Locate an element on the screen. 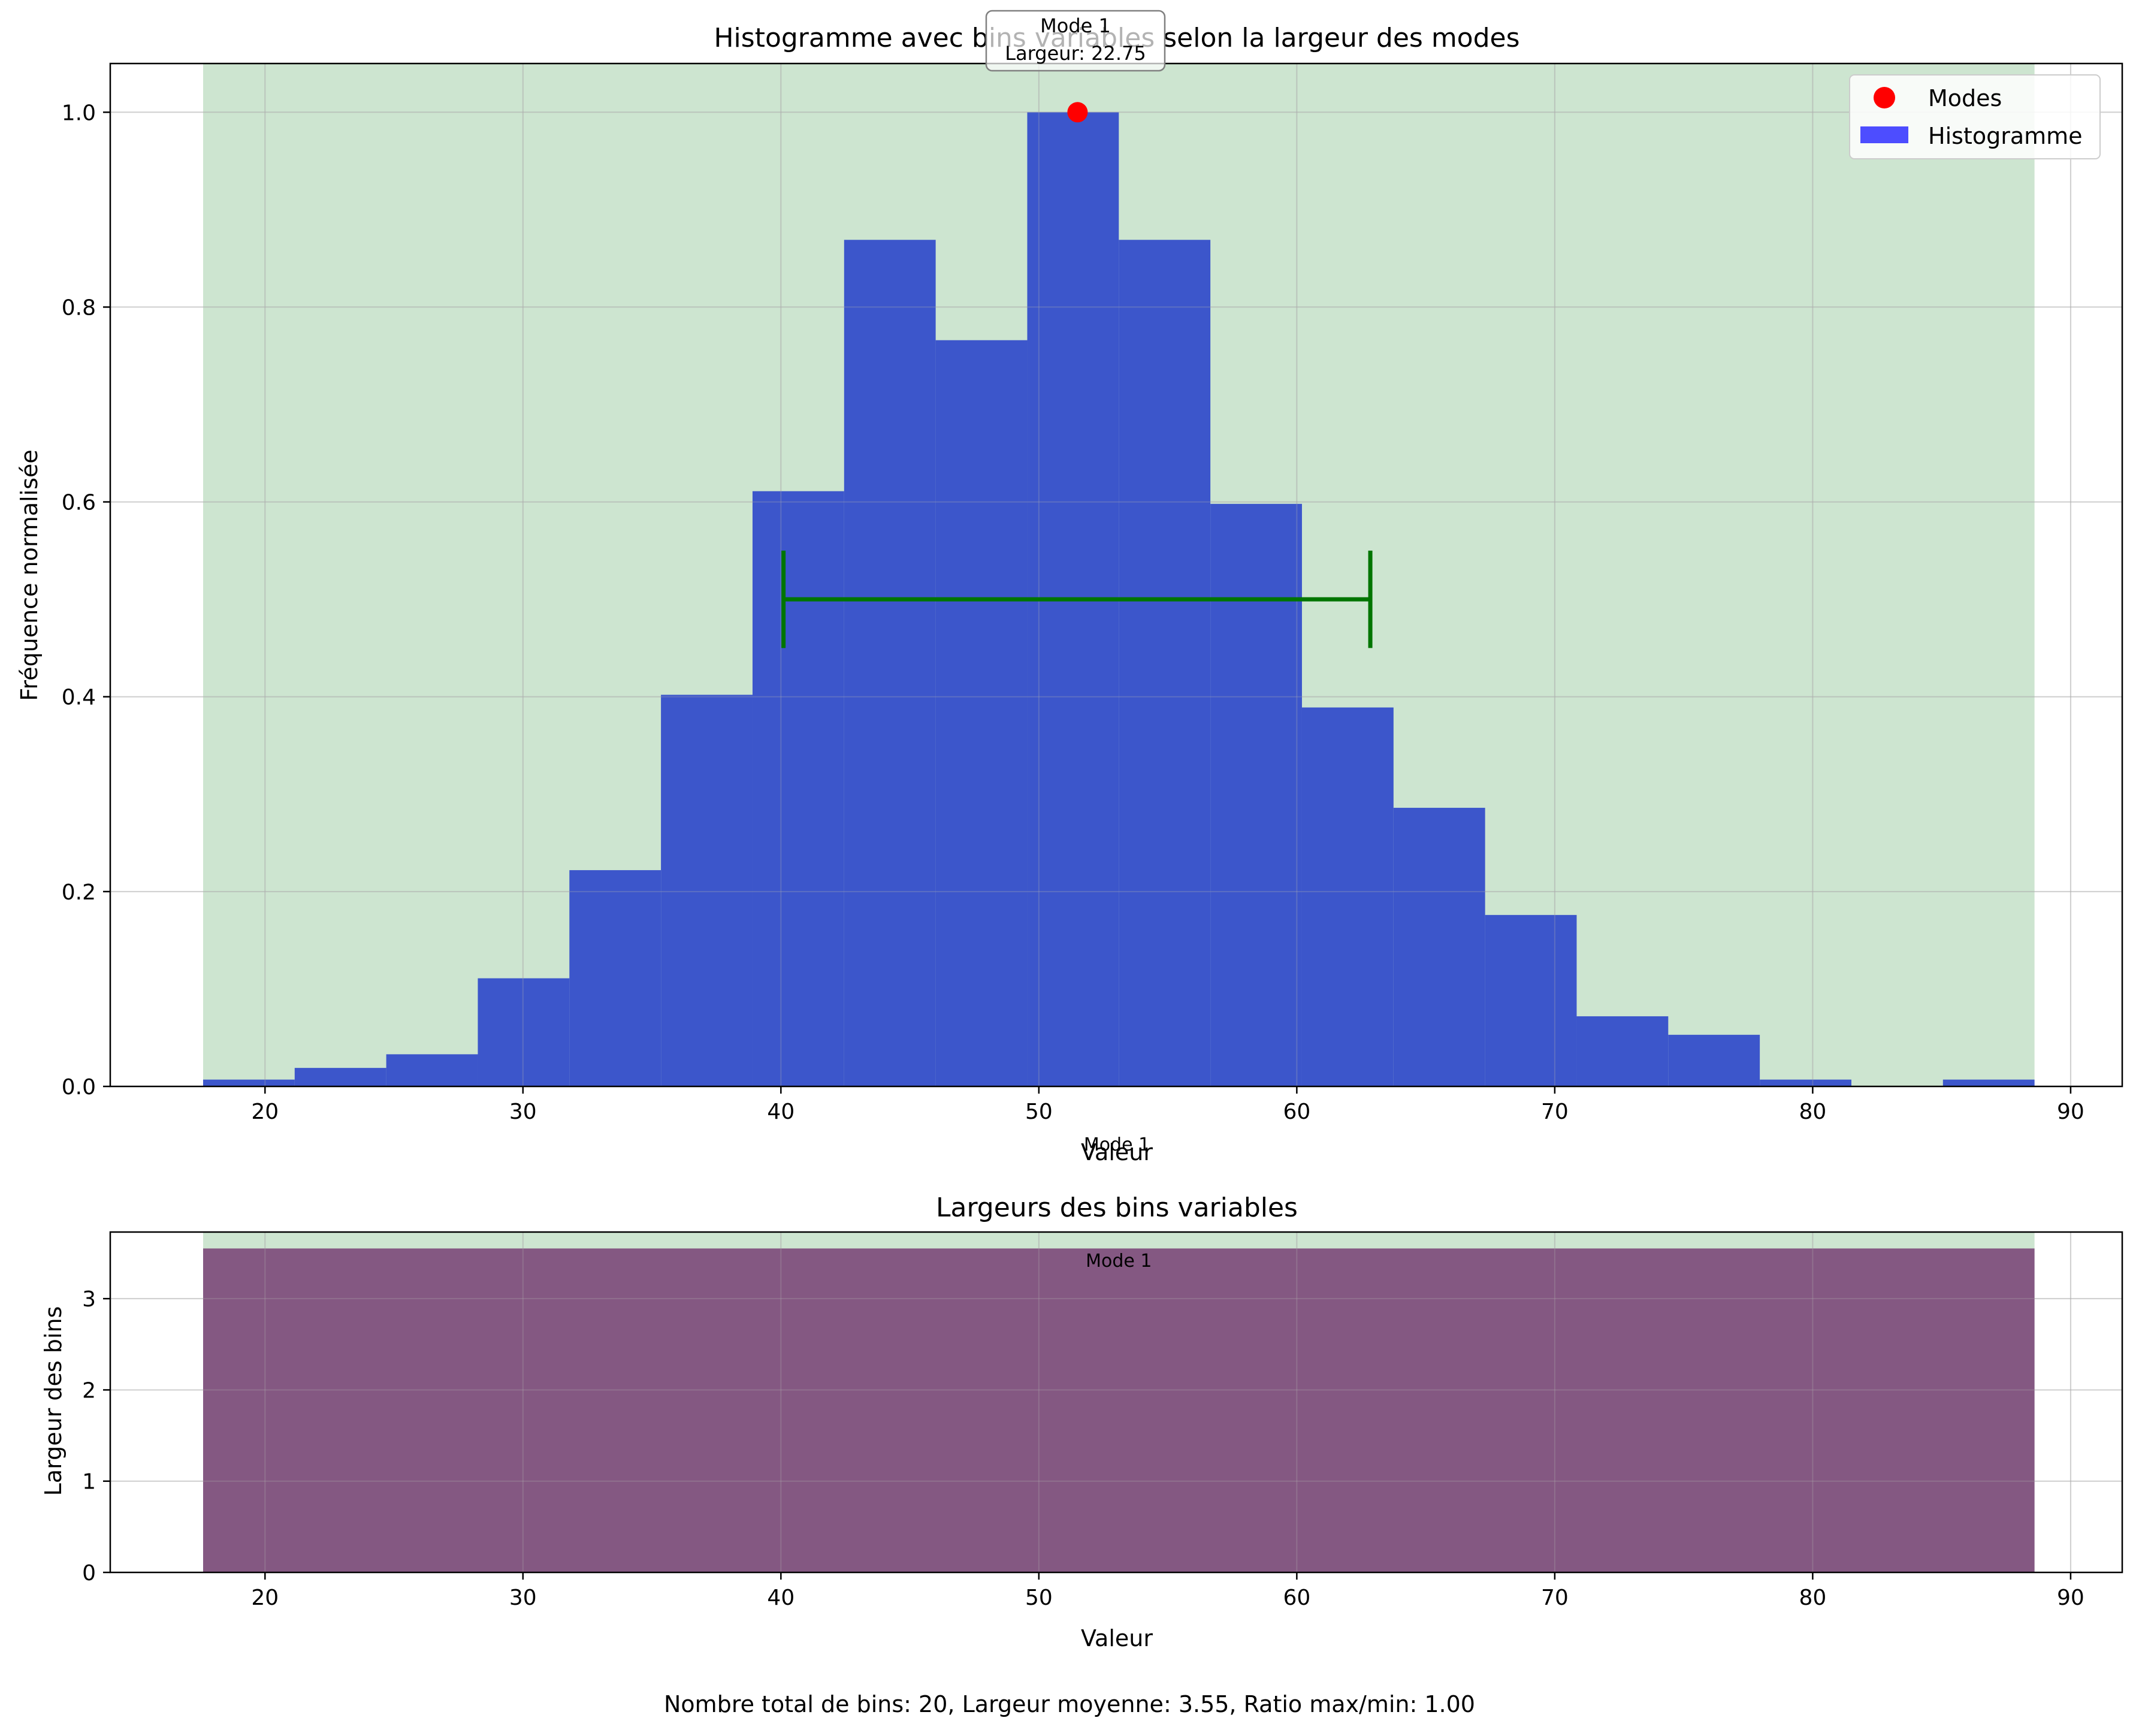  y-tick-label: 2 is located at coordinates (89, 1390).